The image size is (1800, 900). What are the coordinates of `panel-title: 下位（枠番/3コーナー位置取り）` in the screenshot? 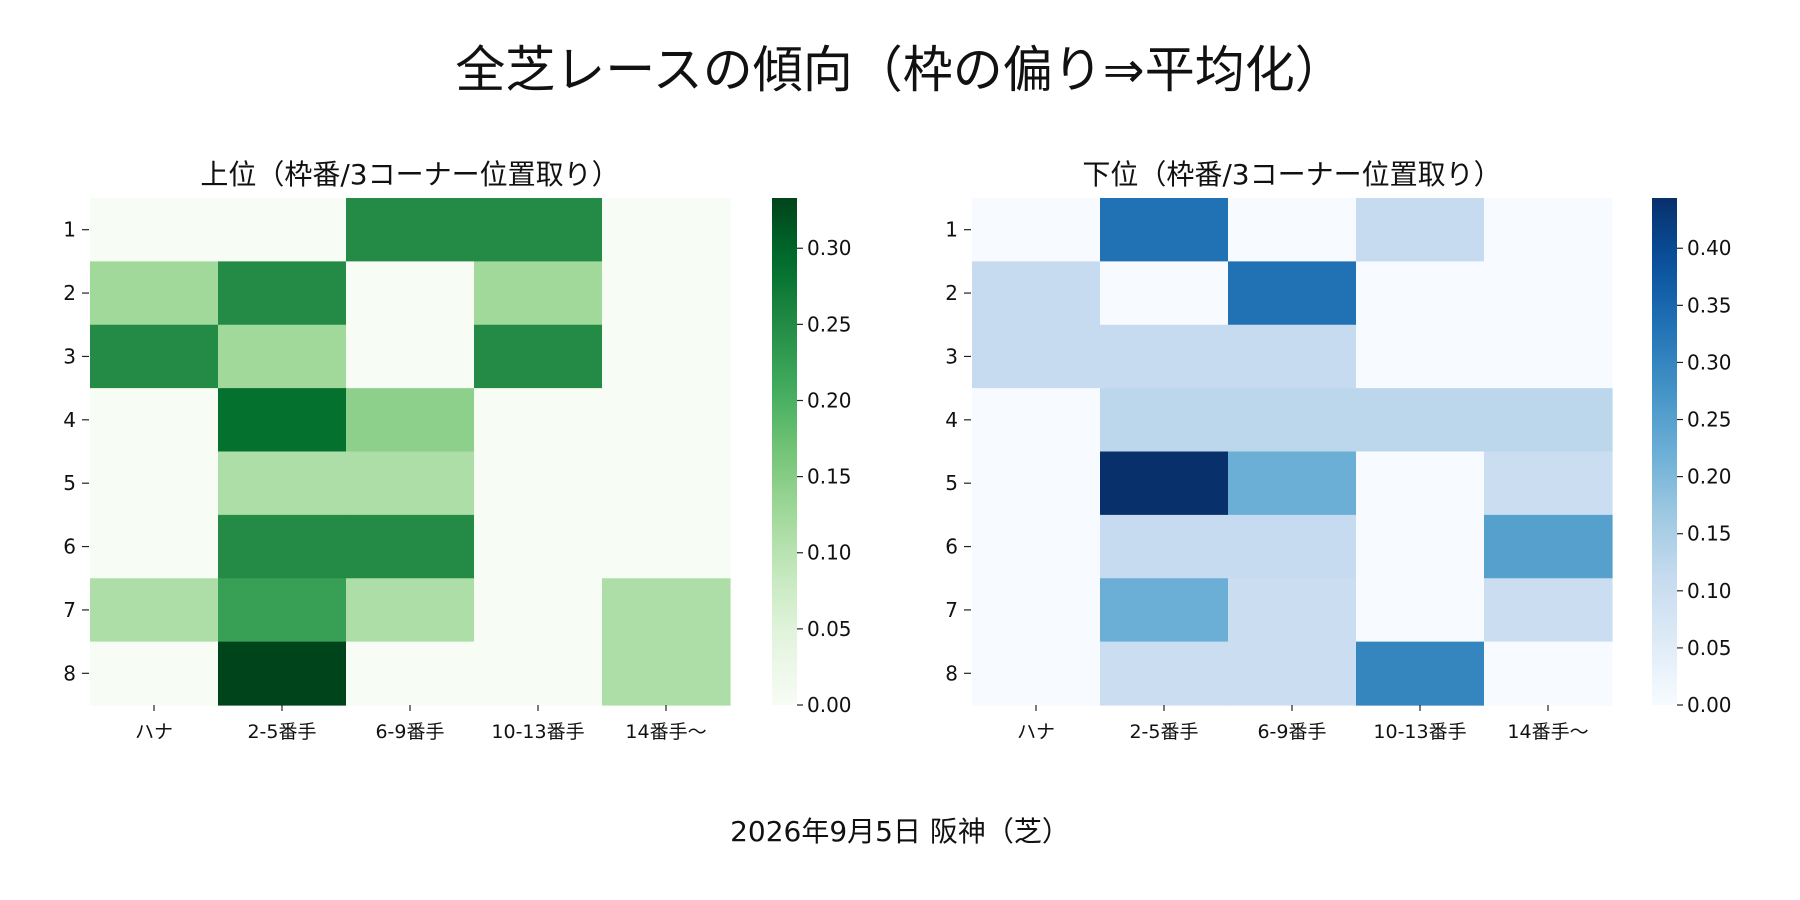 It's located at (1291, 174).